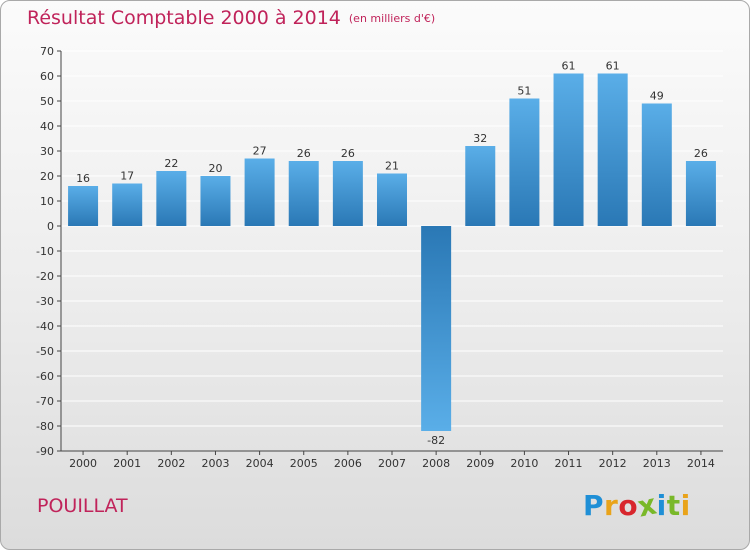  I want to click on y-tick-label: 10, so click(47, 201).